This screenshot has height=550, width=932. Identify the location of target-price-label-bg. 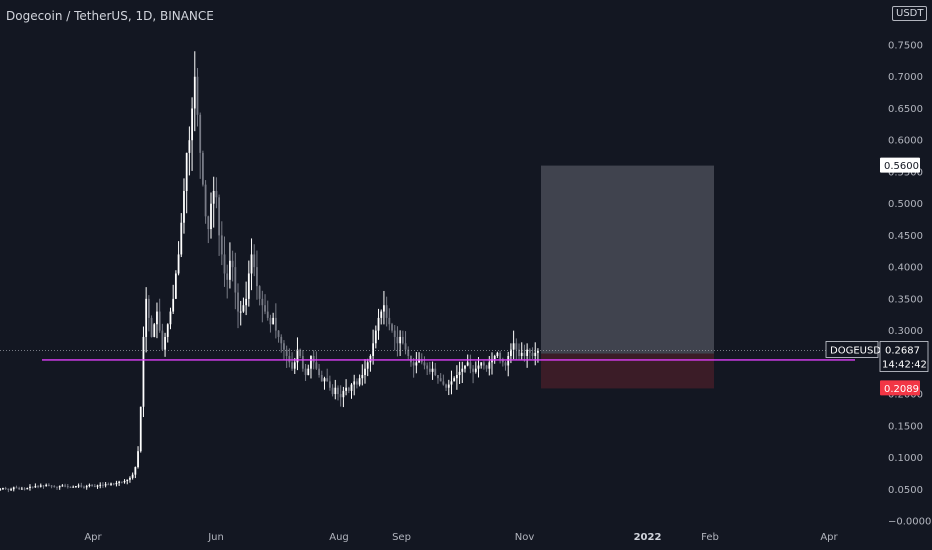
(900, 165).